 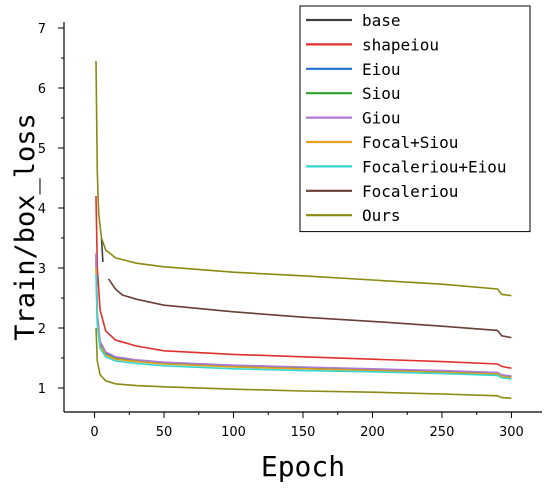 I want to click on y-tick-label: 1, so click(x=42, y=389).